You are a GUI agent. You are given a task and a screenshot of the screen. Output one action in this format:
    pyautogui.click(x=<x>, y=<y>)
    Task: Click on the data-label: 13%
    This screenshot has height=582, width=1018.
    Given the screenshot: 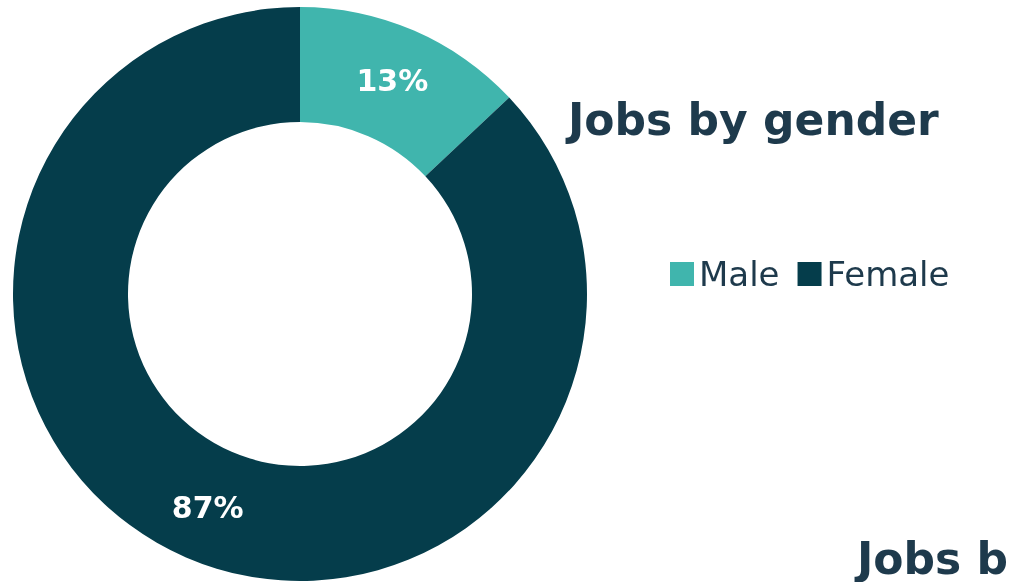 What is the action you would take?
    pyautogui.click(x=392, y=81)
    